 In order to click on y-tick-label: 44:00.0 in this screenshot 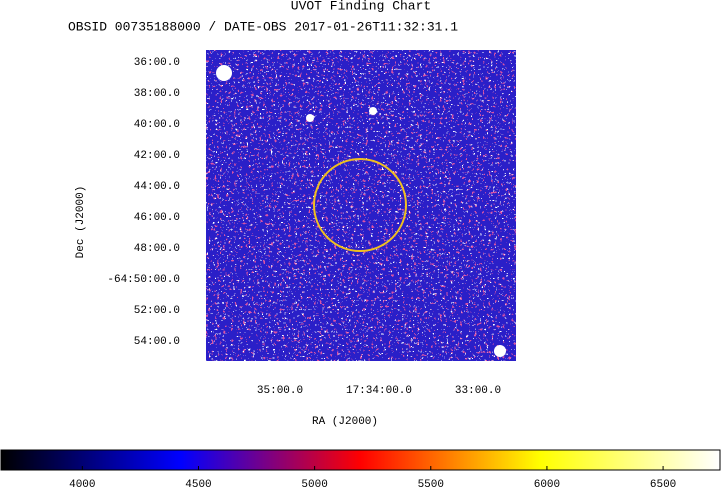, I will do `click(157, 187)`.